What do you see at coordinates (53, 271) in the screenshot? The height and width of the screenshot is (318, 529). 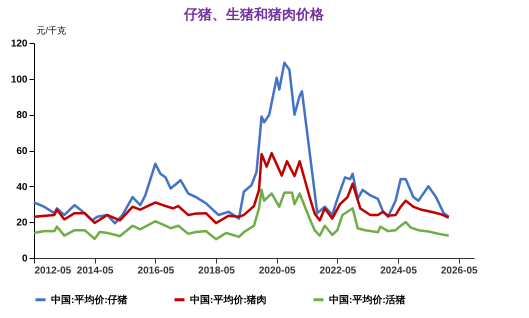 I see `x-tick-label: 2012-05` at bounding box center [53, 271].